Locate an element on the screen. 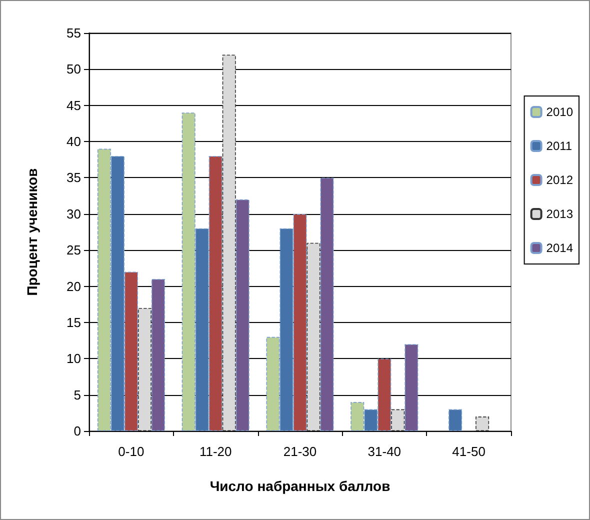 This screenshot has height=520, width=590. y-tick-label: 5 is located at coordinates (77, 394).